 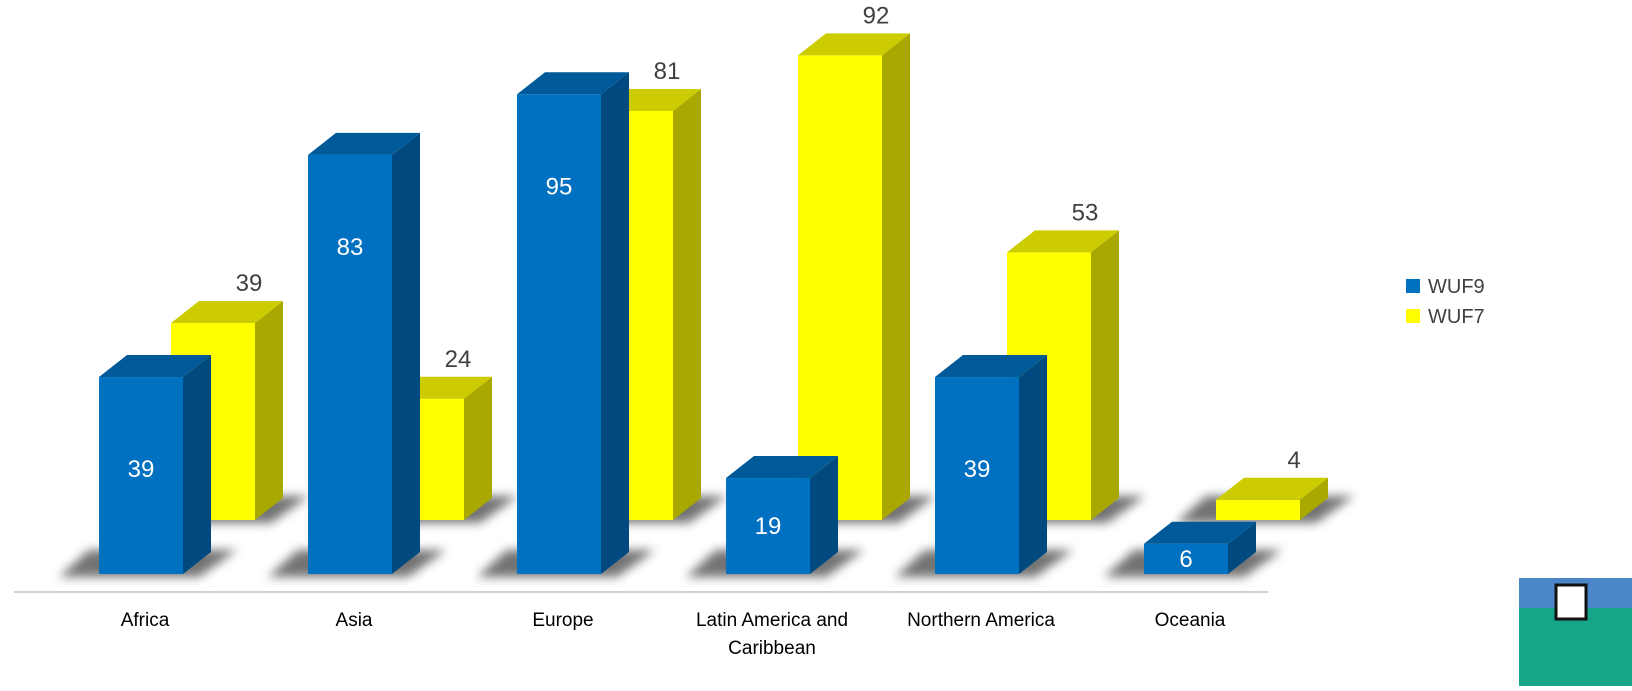 I want to click on bar-wuf9-africa: 39, so click(x=155, y=464).